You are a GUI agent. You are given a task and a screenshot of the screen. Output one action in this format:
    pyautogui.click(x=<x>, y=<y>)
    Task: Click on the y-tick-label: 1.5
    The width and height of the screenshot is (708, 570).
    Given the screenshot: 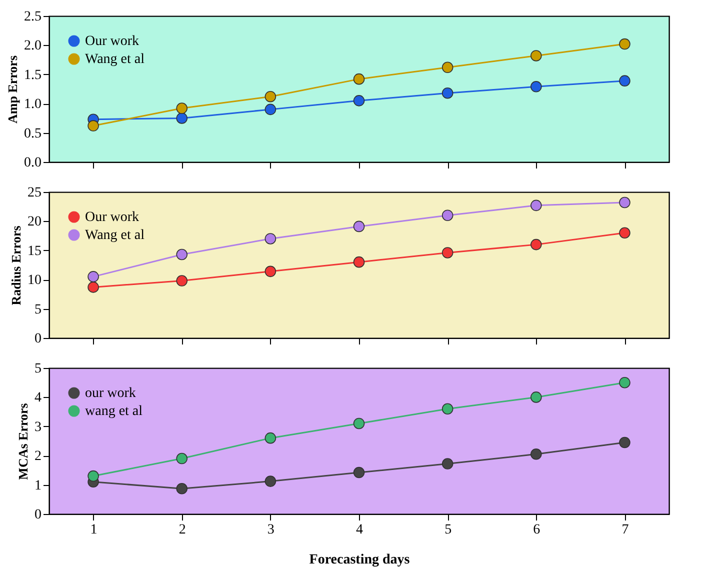 What is the action you would take?
    pyautogui.click(x=33, y=75)
    